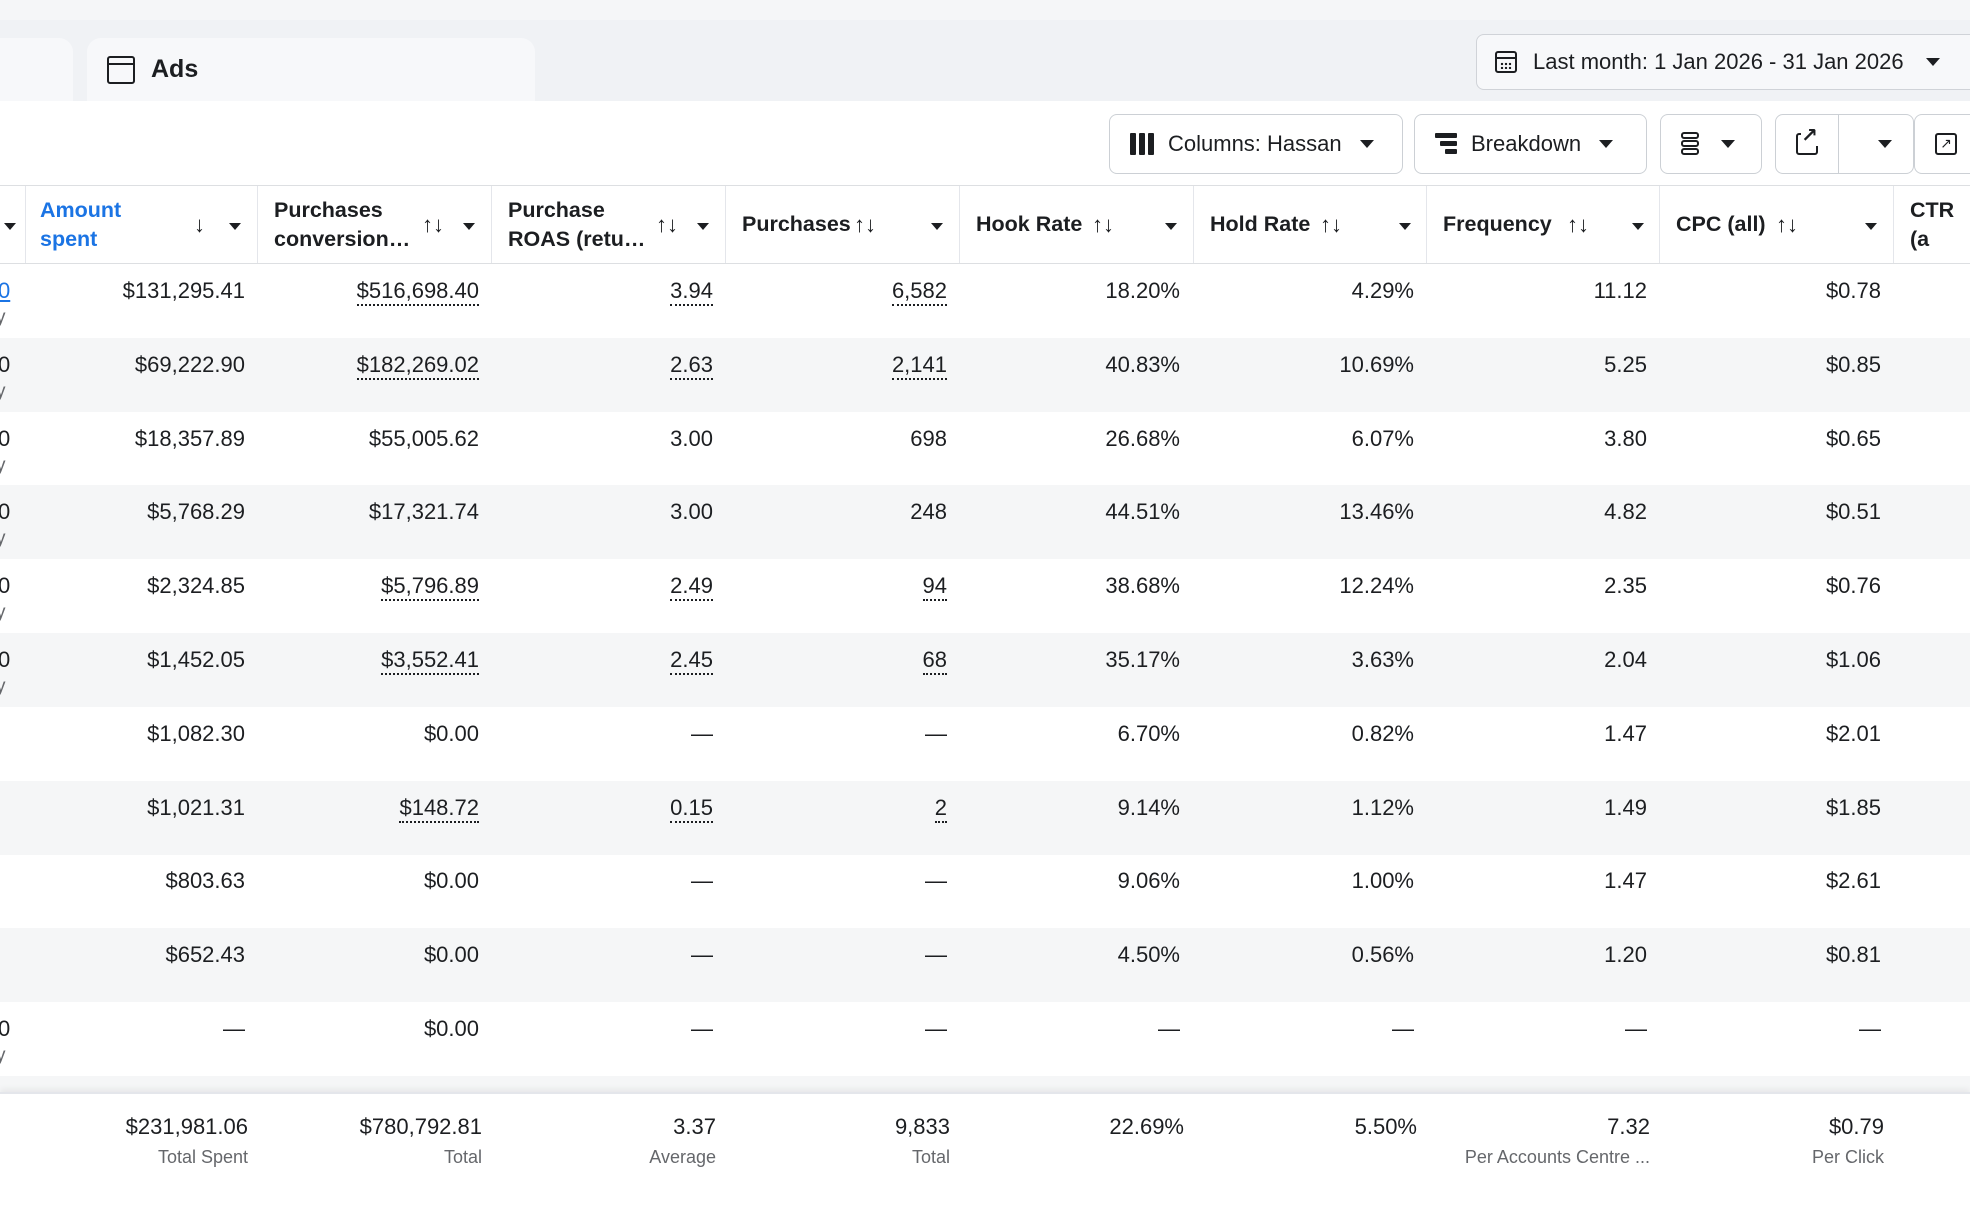 The image size is (1970, 1212). Describe the element at coordinates (1625, 364) in the screenshot. I see `cell-value: 5.25` at that location.